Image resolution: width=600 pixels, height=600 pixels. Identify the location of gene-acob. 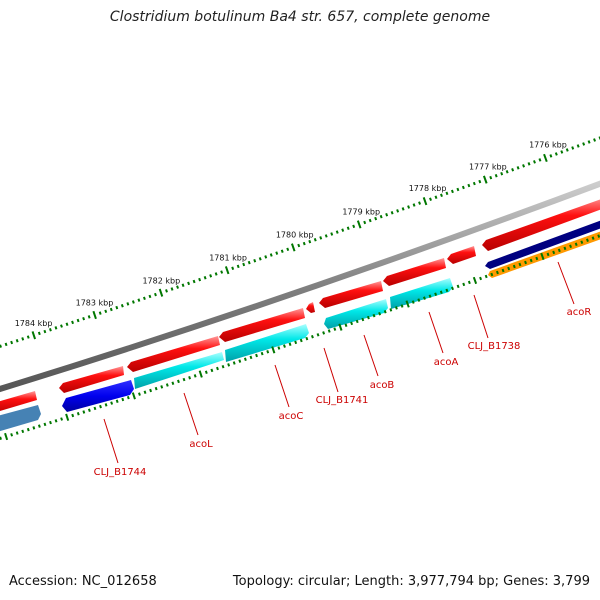
(356, 314).